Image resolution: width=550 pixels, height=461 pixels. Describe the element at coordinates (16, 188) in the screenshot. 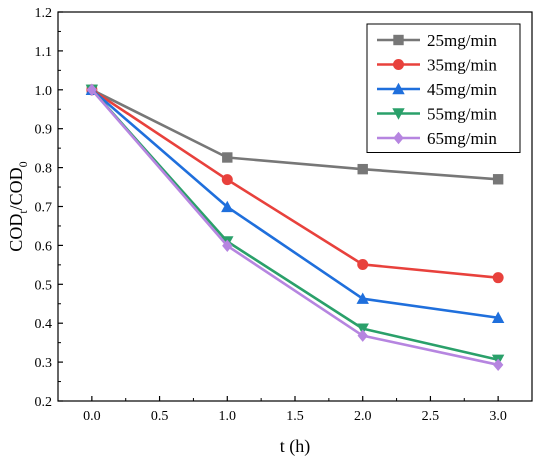

I see `y-axis-title-part: /COD` at that location.